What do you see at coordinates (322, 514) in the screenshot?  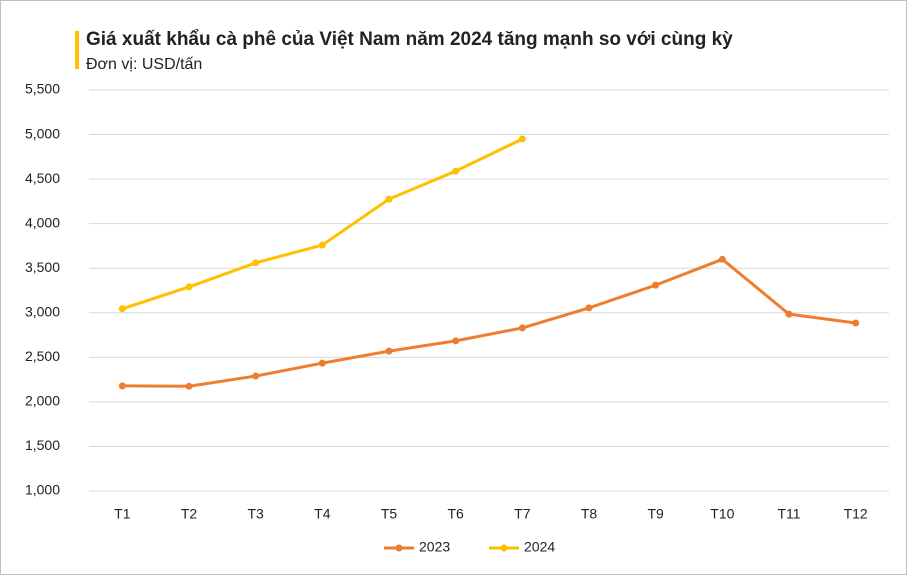 I see `x-tick-label: T4` at bounding box center [322, 514].